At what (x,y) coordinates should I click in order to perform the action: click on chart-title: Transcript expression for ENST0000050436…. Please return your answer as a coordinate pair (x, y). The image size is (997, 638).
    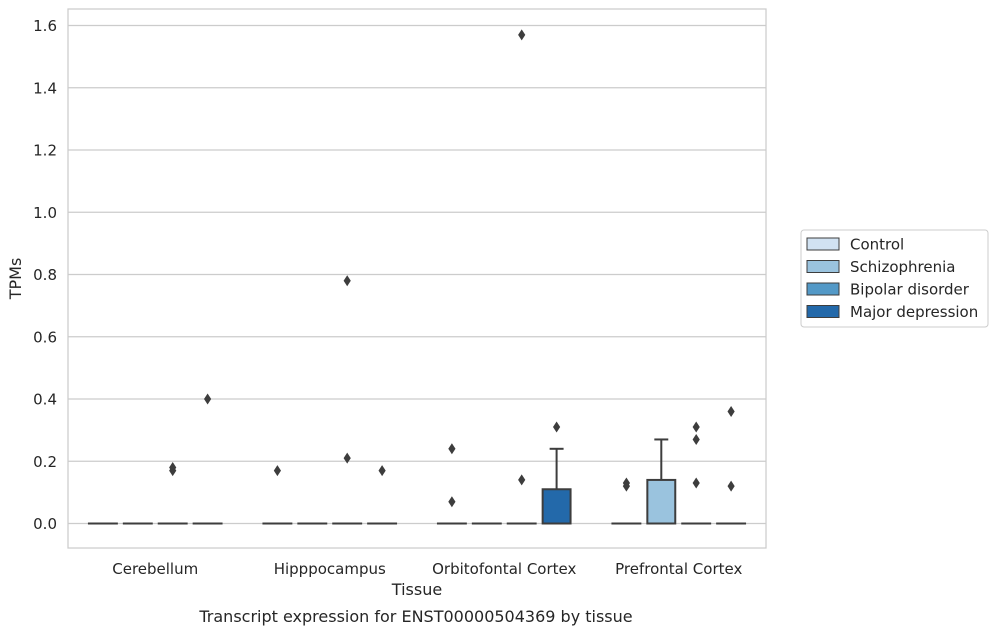
    Looking at the image, I should click on (415, 616).